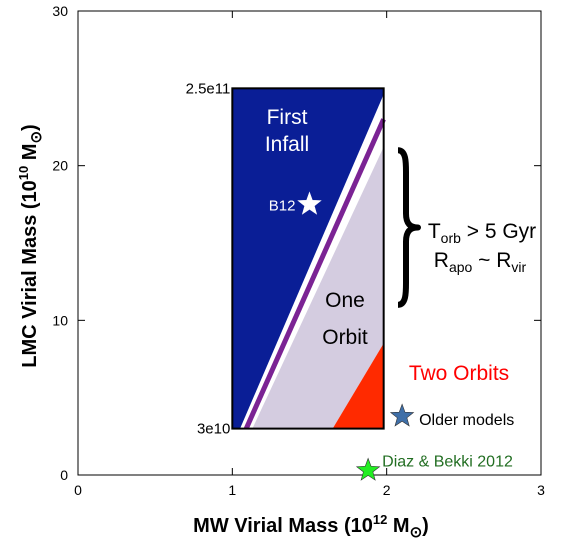  Describe the element at coordinates (208, 88) in the screenshot. I see `box-top-label: 2.5e11` at that location.